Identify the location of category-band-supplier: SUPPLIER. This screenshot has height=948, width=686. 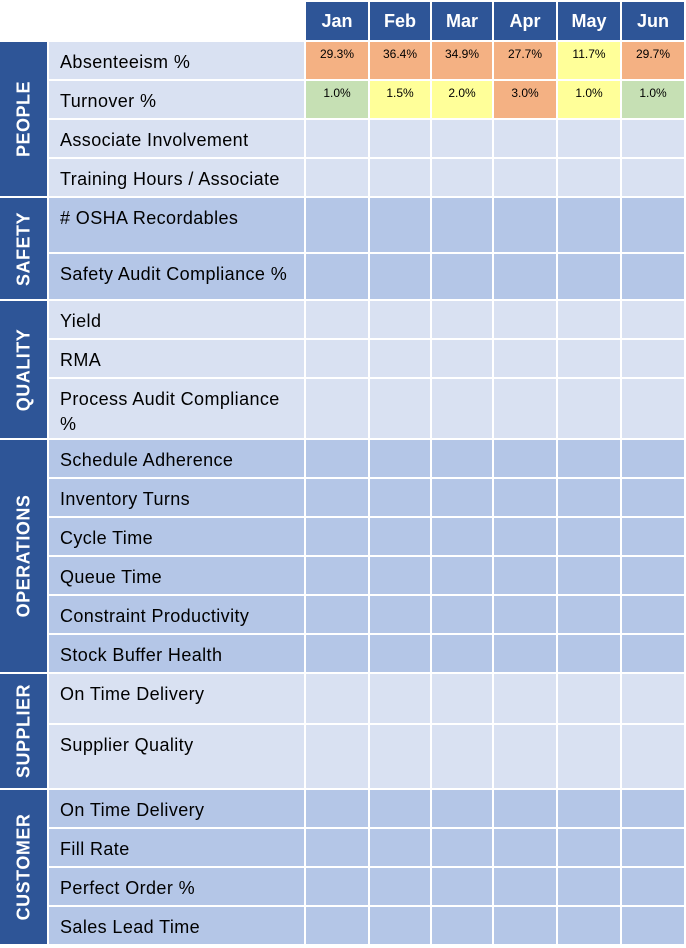
(24, 732).